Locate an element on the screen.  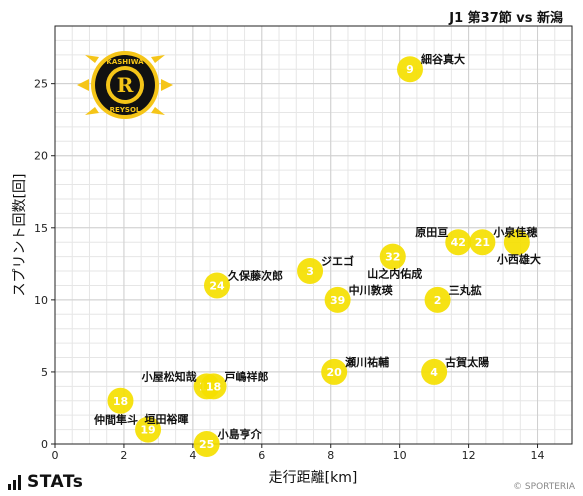
footer-brand: STATs is located at coordinates (45, 482).